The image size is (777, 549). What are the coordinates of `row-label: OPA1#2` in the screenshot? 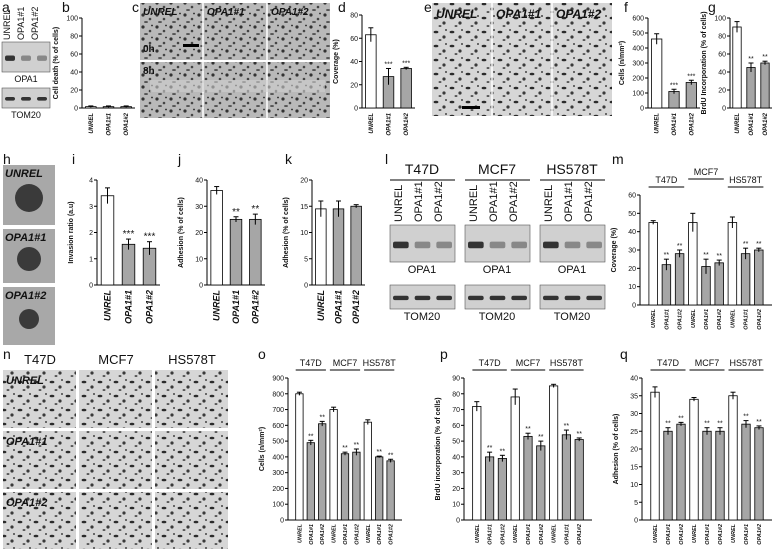 It's located at (25, 296).